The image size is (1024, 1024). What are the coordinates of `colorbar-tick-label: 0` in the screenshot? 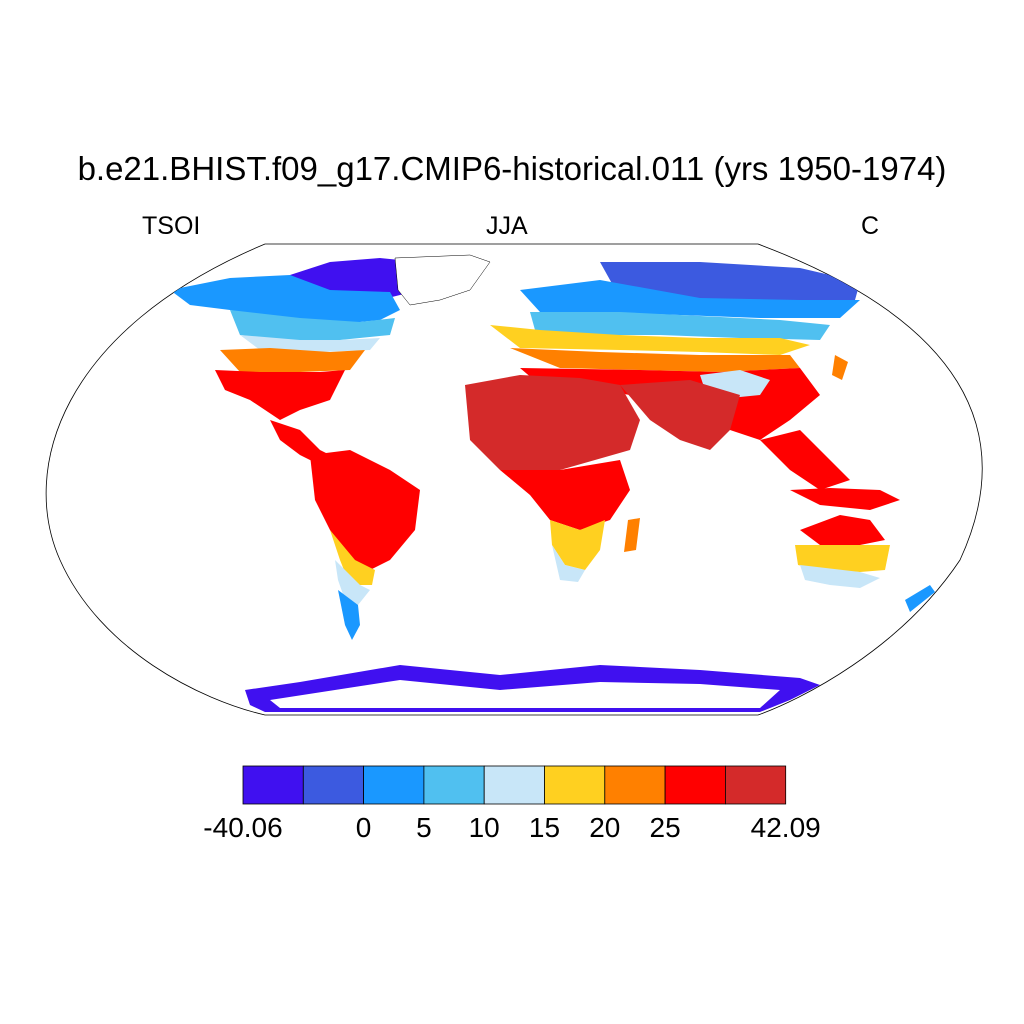 It's located at (363, 827).